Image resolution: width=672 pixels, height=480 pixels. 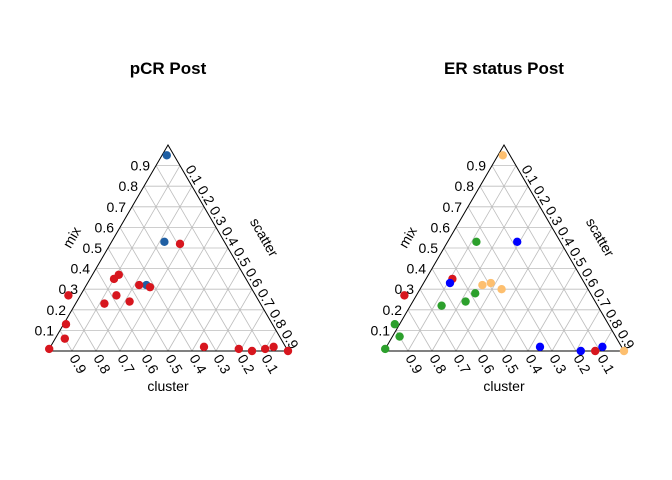 I want to click on tick-label-scatter: 0.5, so click(x=578, y=257).